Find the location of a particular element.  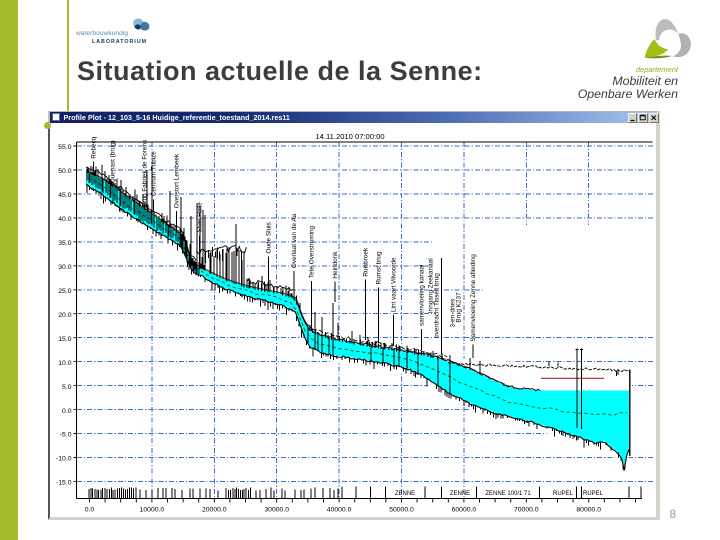

svg-text: 50000.0 is located at coordinates (401, 510).